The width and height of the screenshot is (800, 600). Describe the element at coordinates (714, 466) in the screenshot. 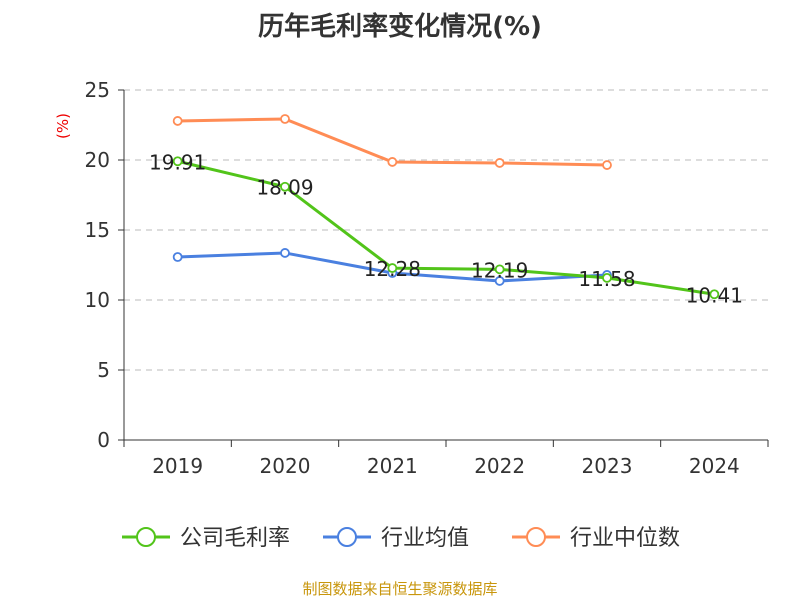

I see `x-tick-label: 2024` at that location.